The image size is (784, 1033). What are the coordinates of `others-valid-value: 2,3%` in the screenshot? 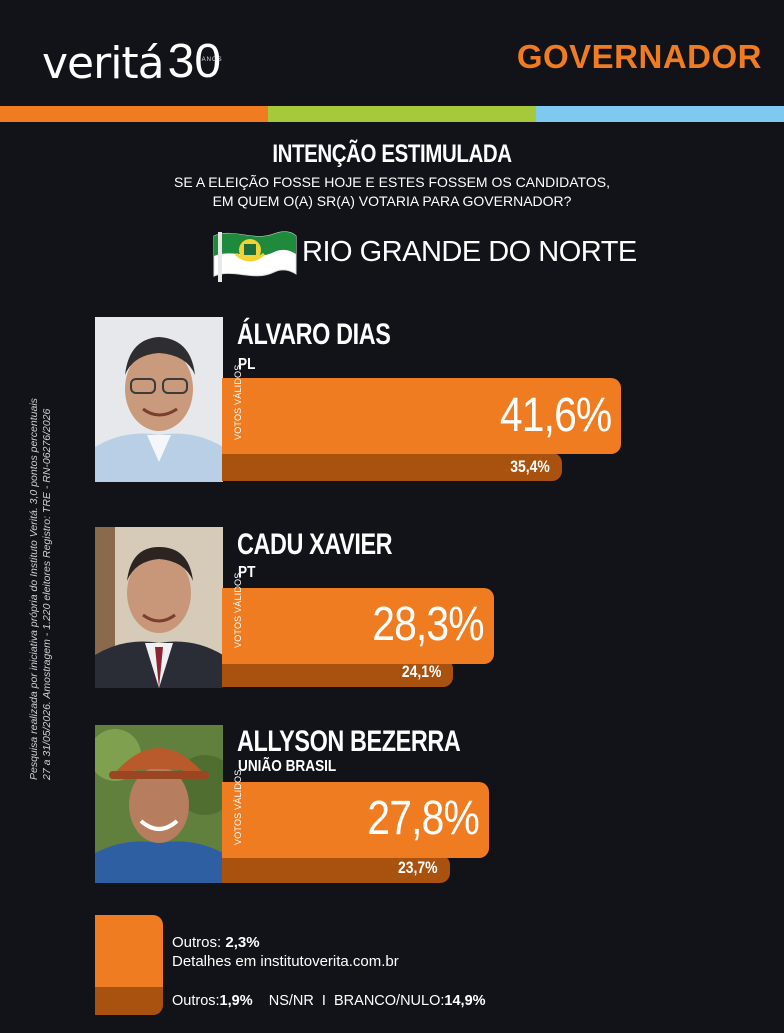 It's located at (242, 942).